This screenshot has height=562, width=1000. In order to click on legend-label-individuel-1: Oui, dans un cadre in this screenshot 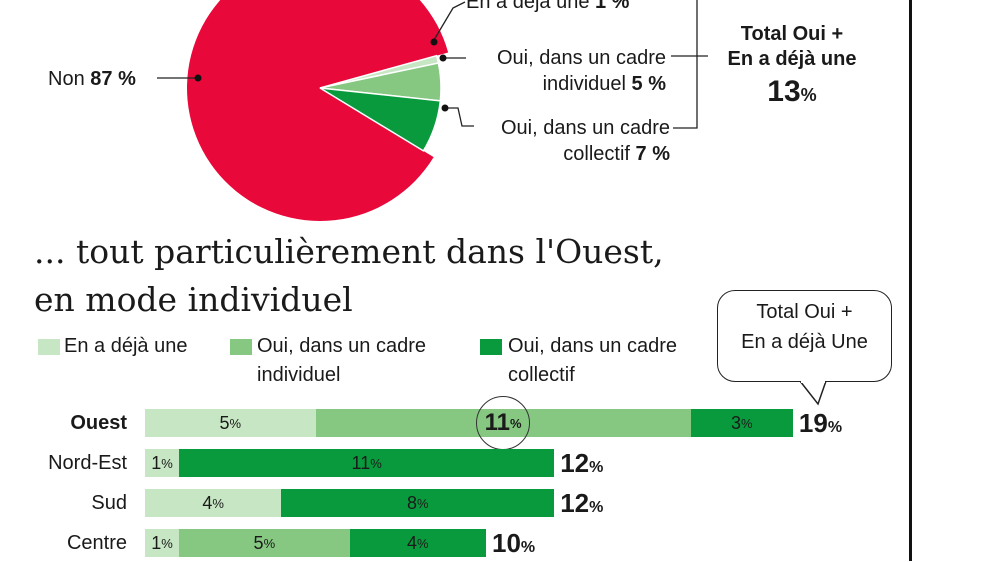, I will do `click(341, 346)`.